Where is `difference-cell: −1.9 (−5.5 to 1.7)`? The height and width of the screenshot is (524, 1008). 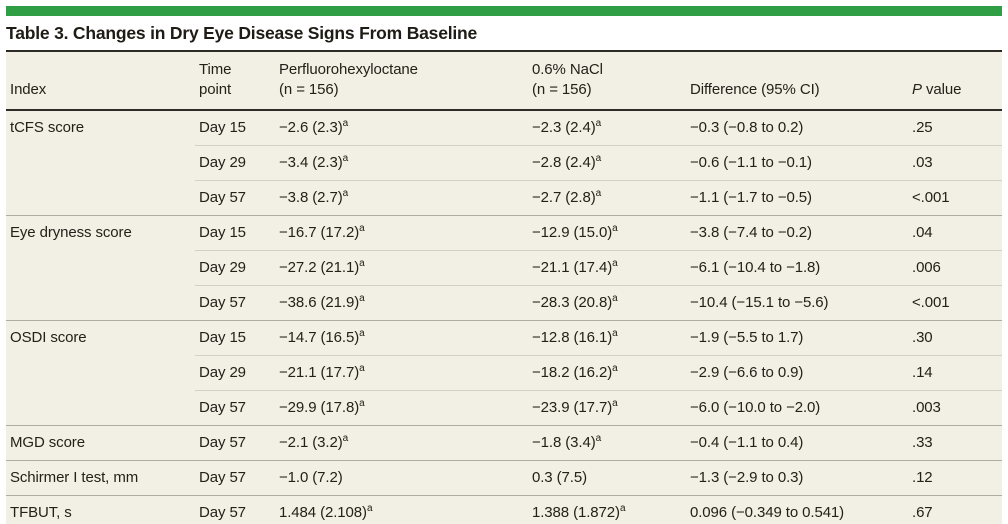 difference-cell: −1.9 (−5.5 to 1.7) is located at coordinates (797, 338).